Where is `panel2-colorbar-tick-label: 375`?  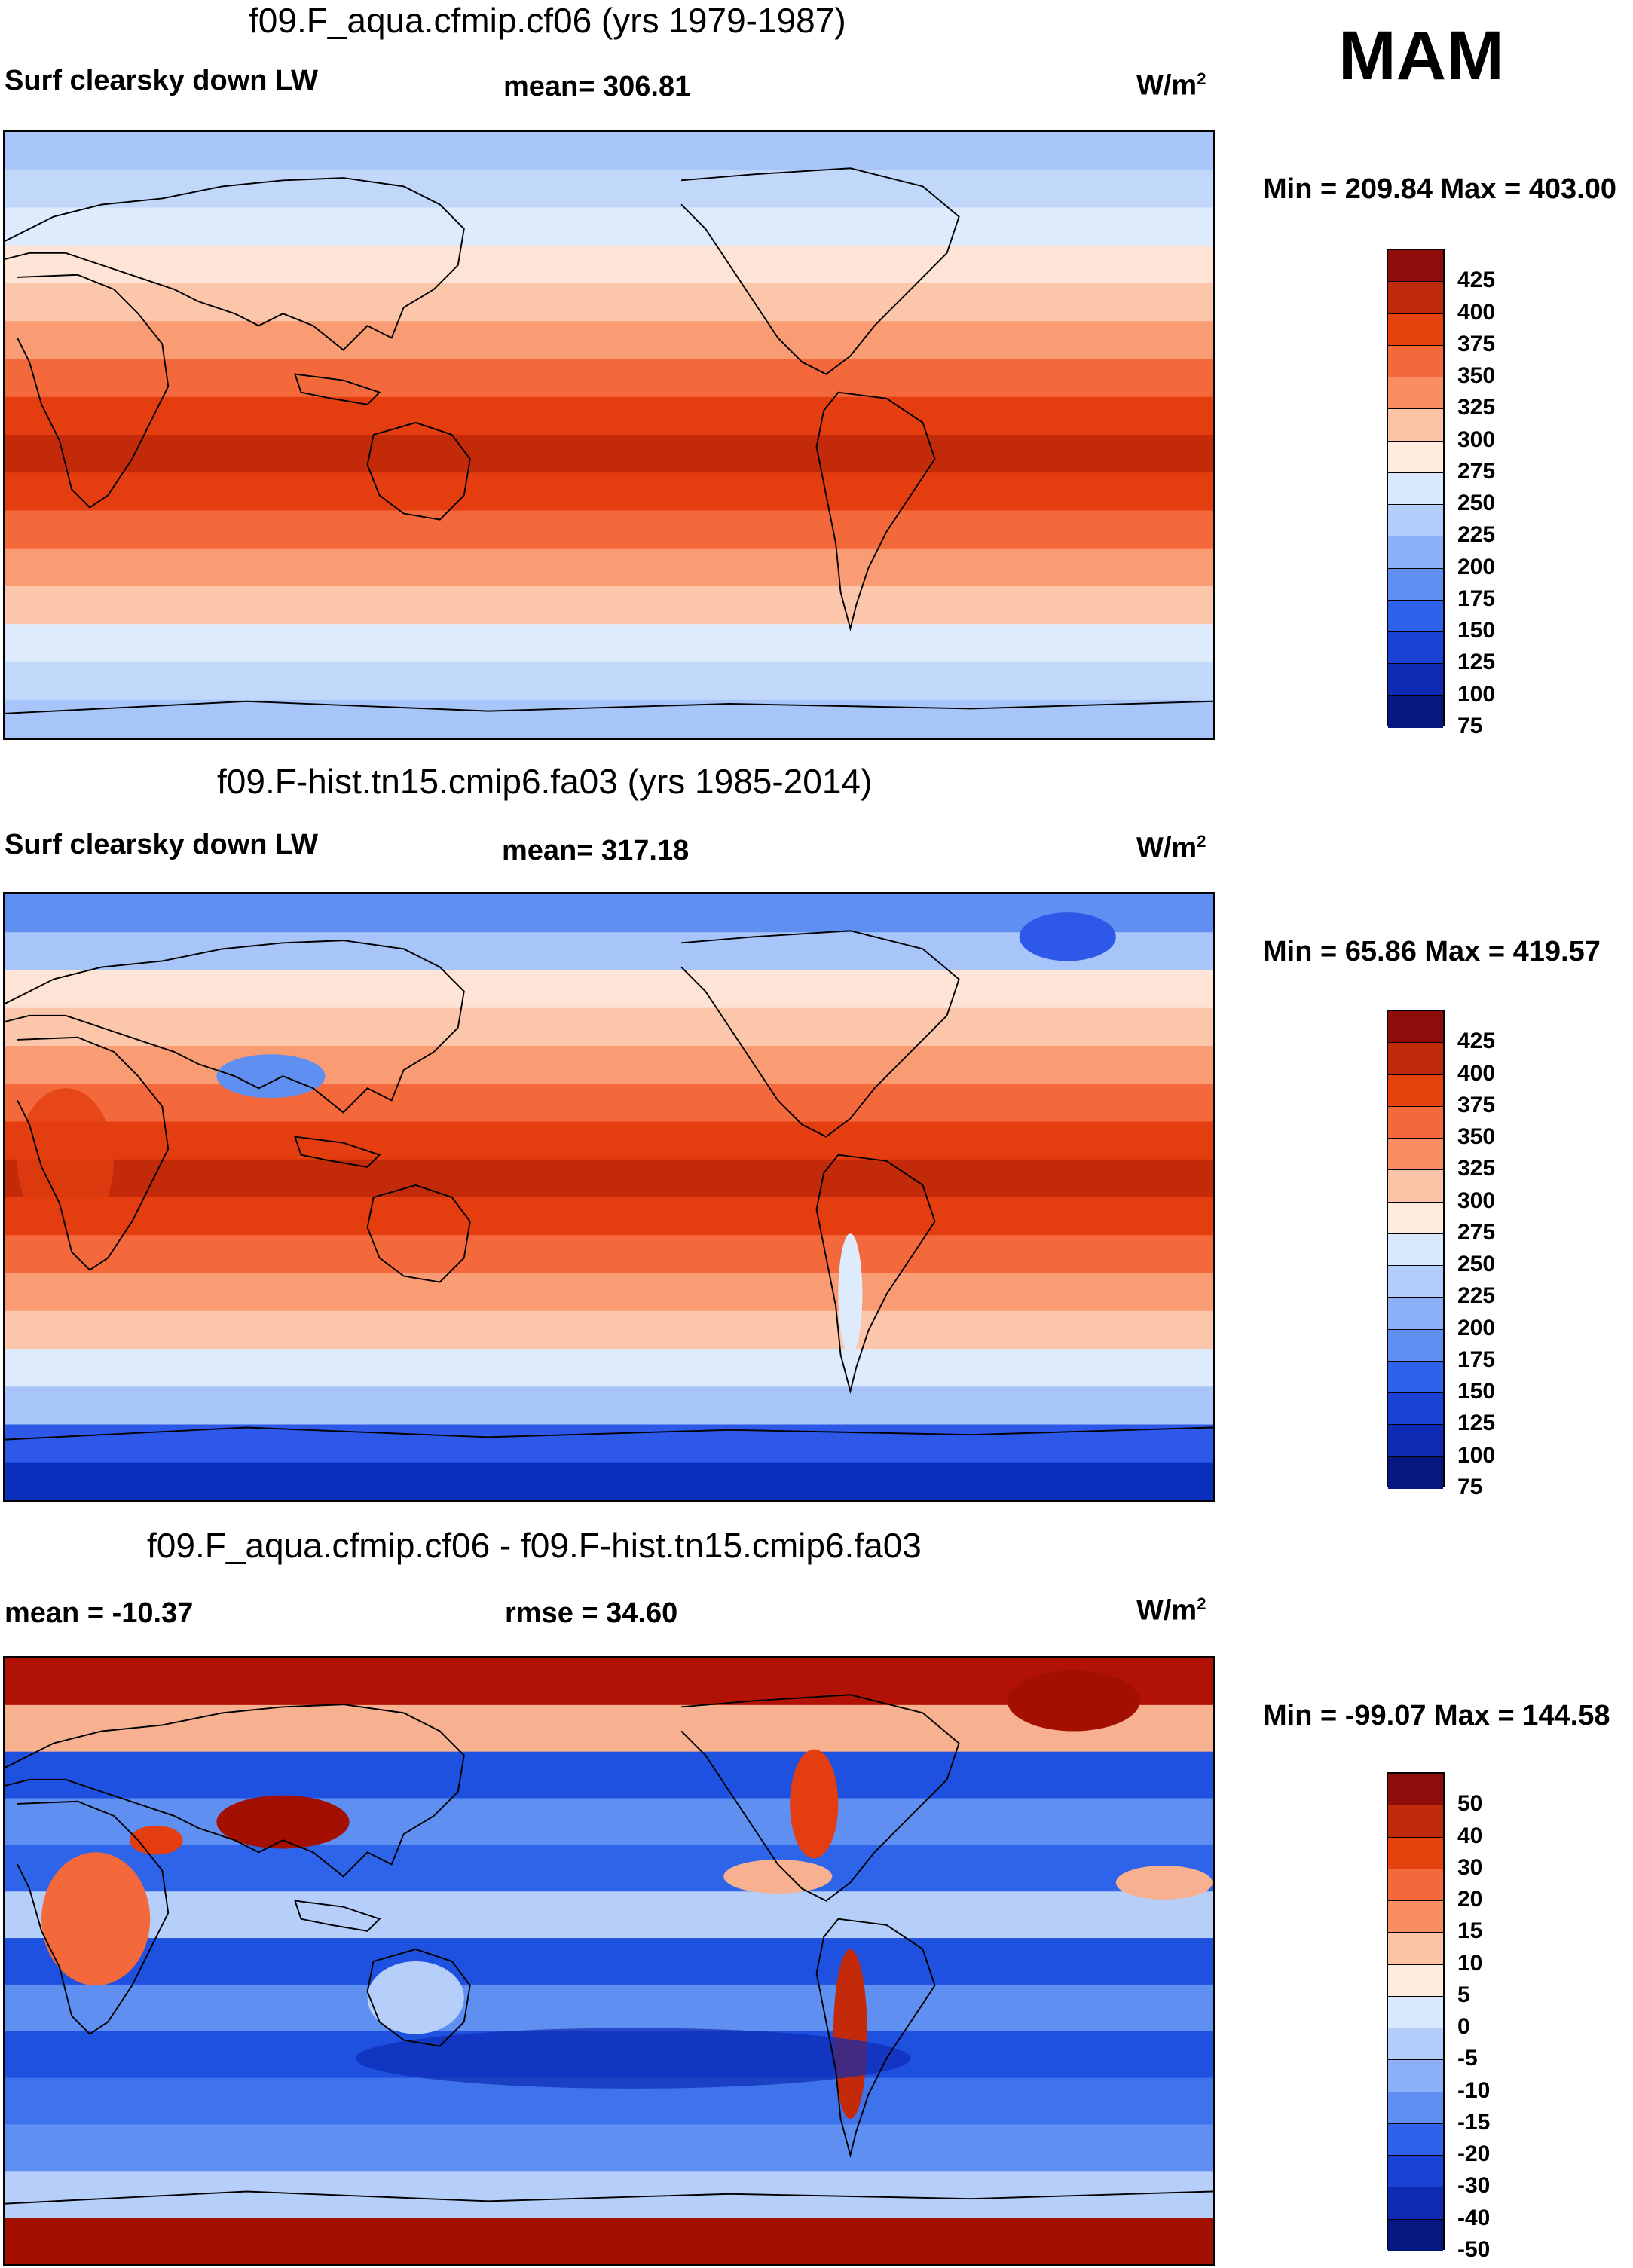 panel2-colorbar-tick-label: 375 is located at coordinates (1476, 1104).